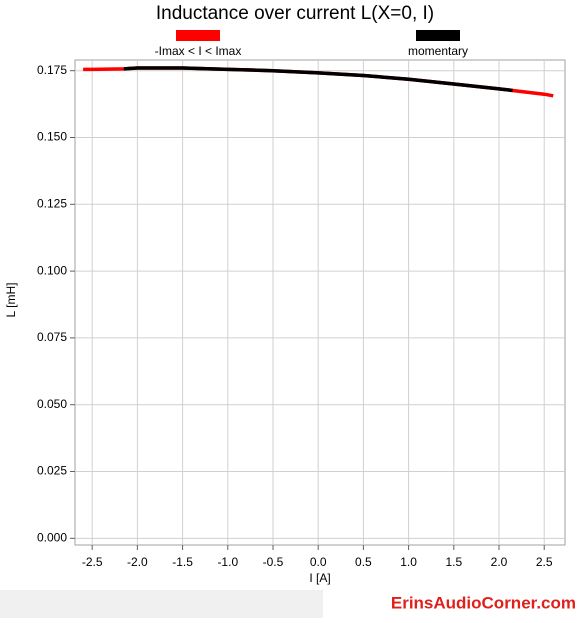 Image resolution: width=588 pixels, height=623 pixels. I want to click on y-tick-label: 0.050, so click(52, 404).